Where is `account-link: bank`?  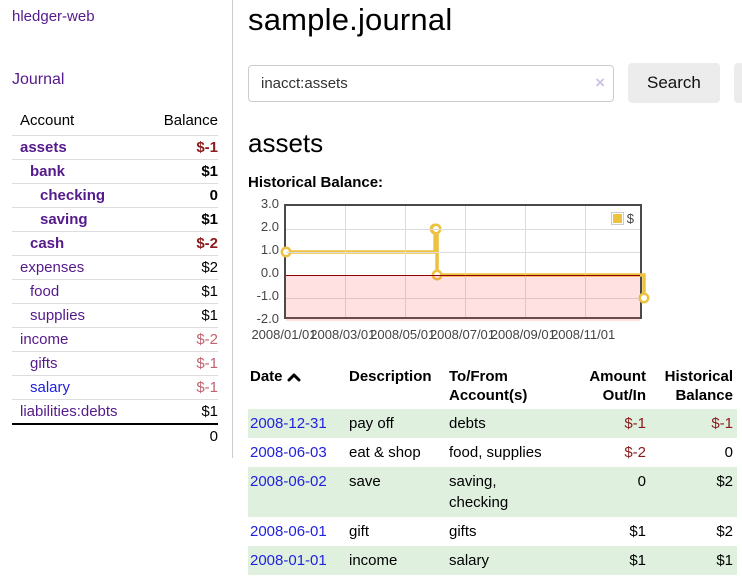 account-link: bank is located at coordinates (48, 171).